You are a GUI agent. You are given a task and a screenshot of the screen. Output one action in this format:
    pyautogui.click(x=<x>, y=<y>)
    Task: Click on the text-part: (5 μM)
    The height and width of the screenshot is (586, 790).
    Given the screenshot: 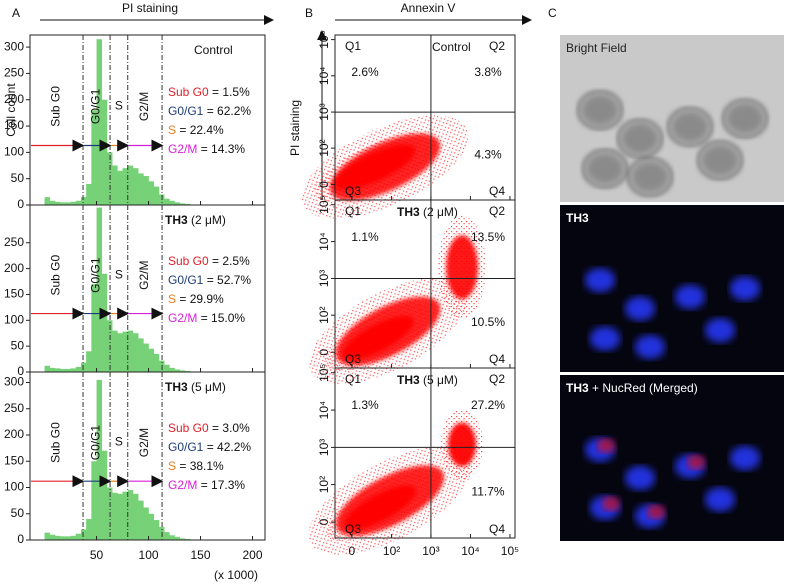 What is the action you would take?
    pyautogui.click(x=208, y=387)
    